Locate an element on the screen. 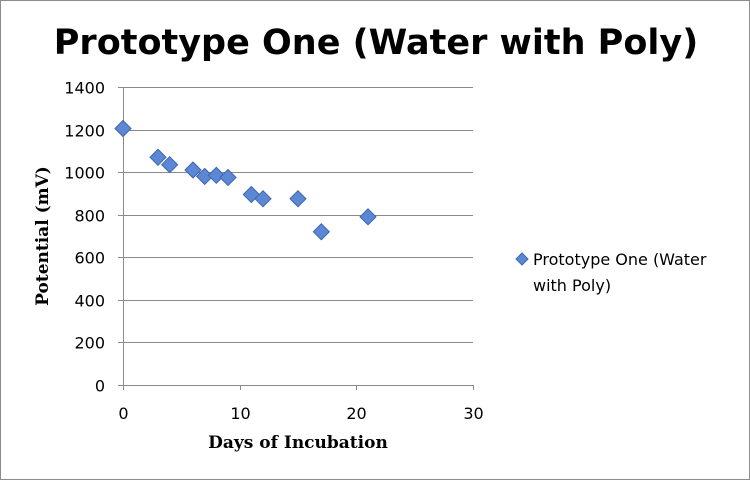 This screenshot has width=750, height=481. x-axis-title: Days of Incubation is located at coordinates (298, 443).